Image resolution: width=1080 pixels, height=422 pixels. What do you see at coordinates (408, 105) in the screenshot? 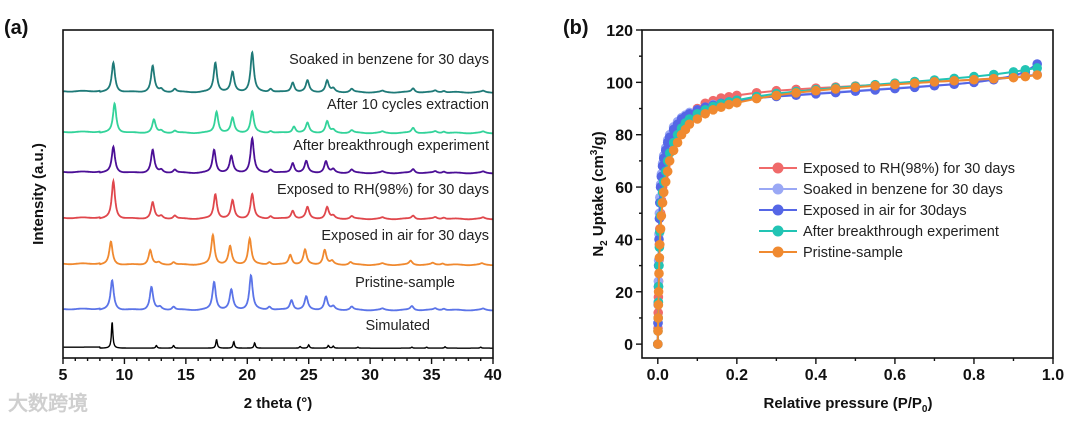
I see `trace-label: After 10 cycles extraction` at bounding box center [408, 105].